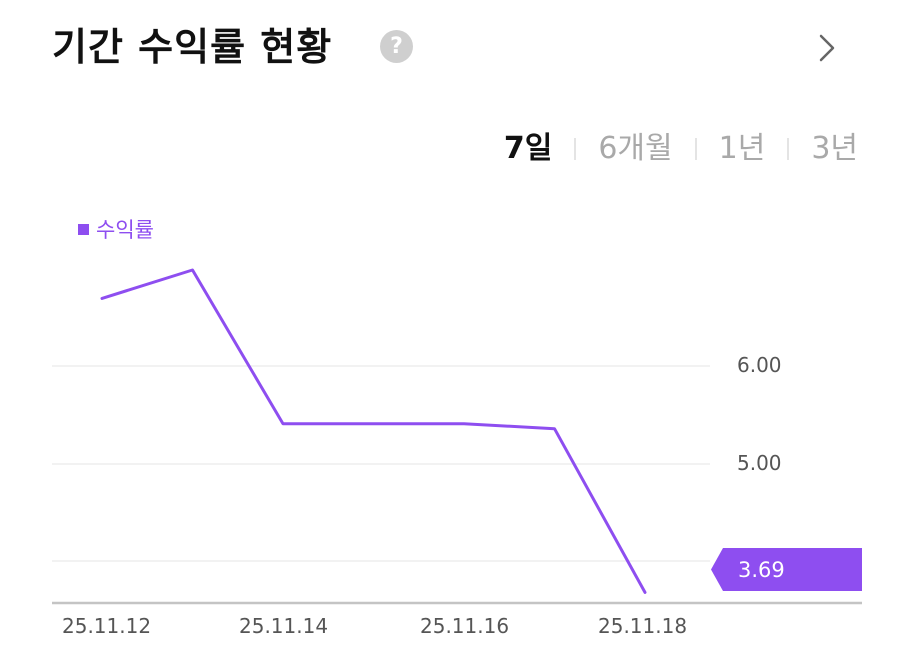  What do you see at coordinates (643, 626) in the screenshot?
I see `x-tick-label: 25.11.18` at bounding box center [643, 626].